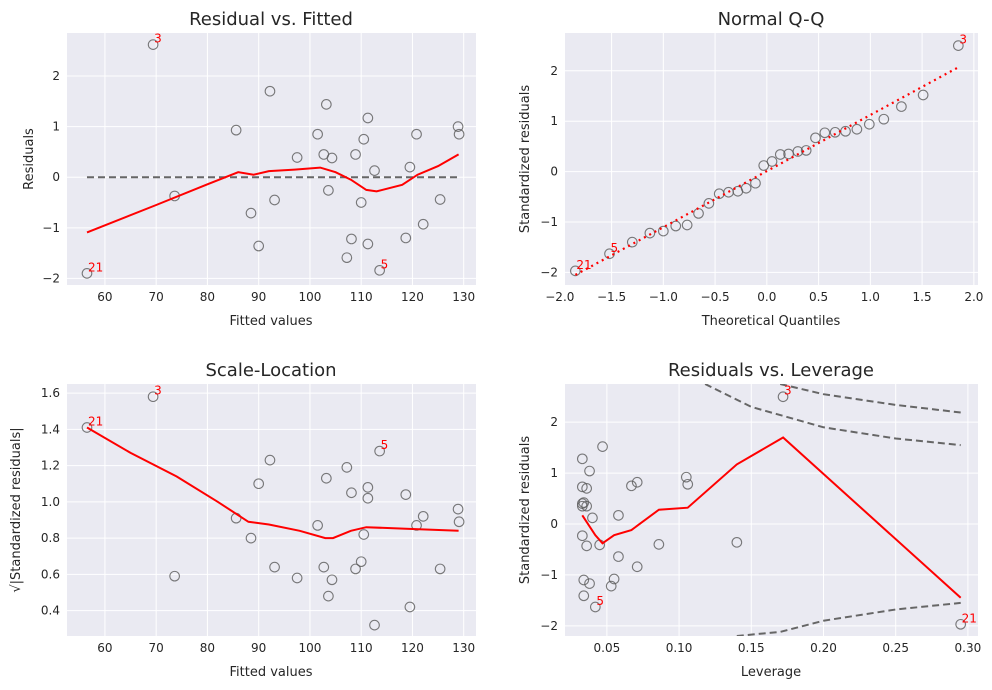 This screenshot has height=690, width=992. What do you see at coordinates (969, 618) in the screenshot?
I see `outlier-label: 21` at bounding box center [969, 618].